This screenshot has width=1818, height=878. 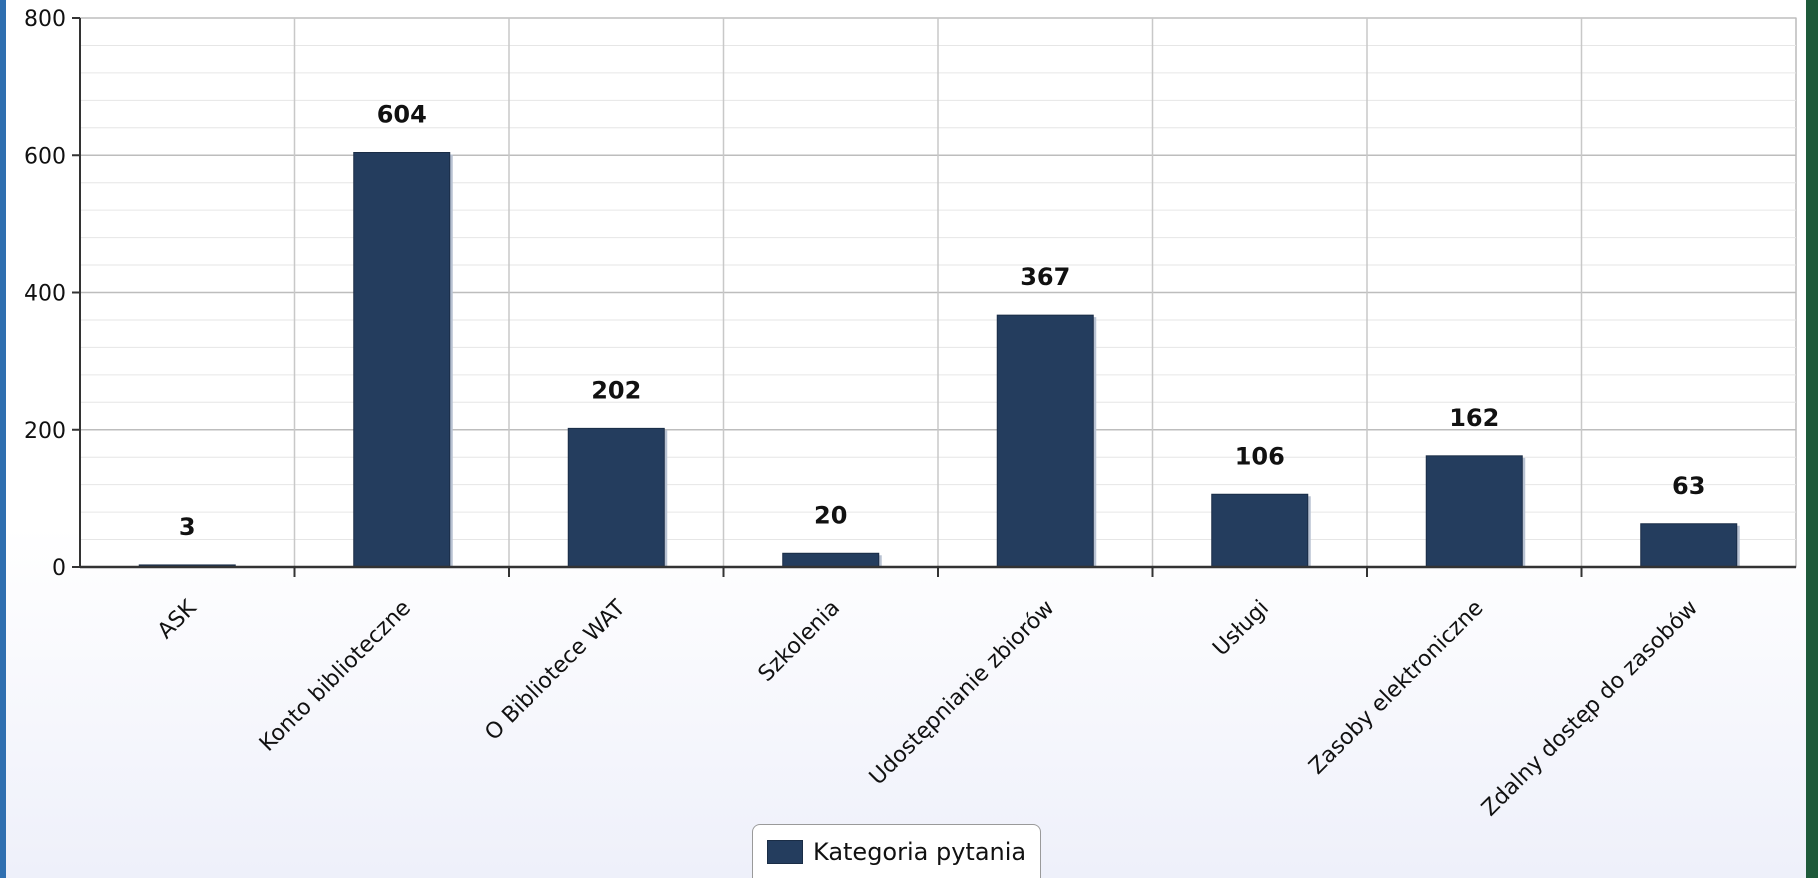 I want to click on category-label: Zdalny dostęp do zasobów, so click(x=1590, y=709).